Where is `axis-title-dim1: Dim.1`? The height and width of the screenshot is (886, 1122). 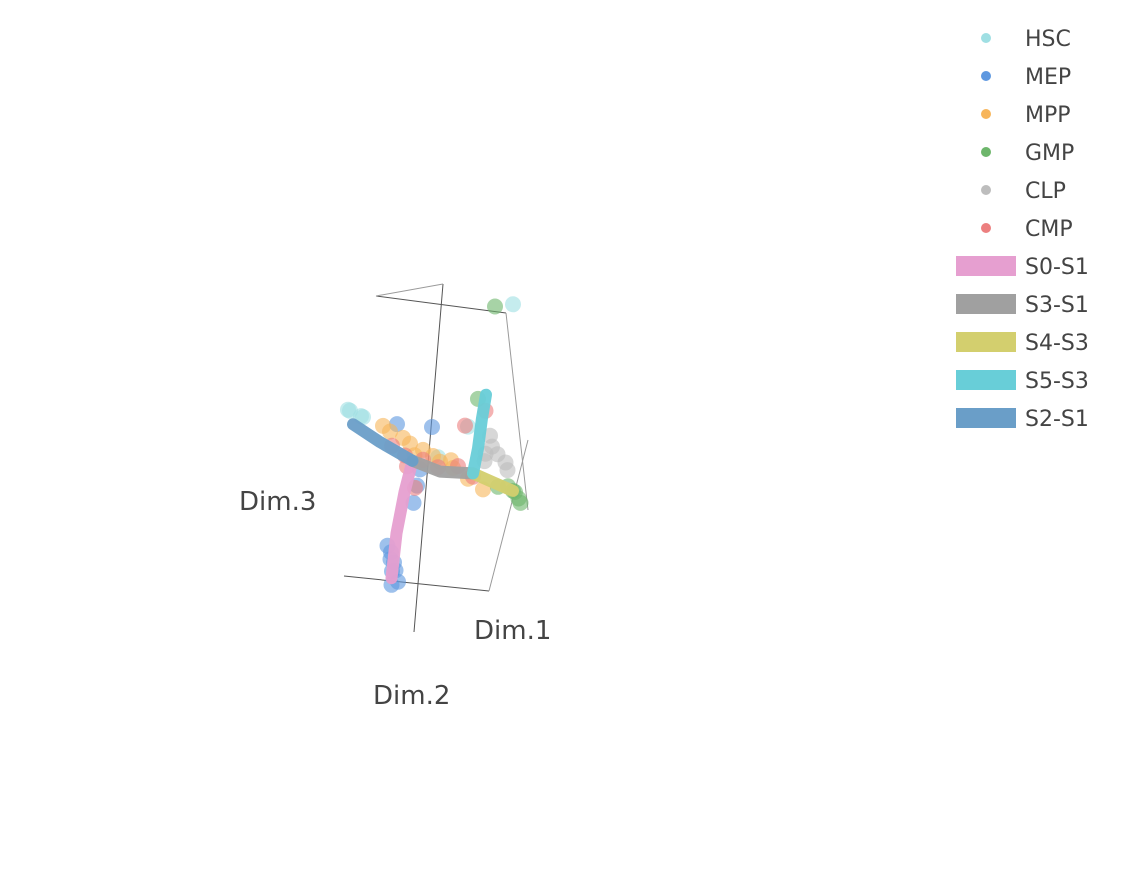
axis-title-dim1: Dim.1 is located at coordinates (512, 631).